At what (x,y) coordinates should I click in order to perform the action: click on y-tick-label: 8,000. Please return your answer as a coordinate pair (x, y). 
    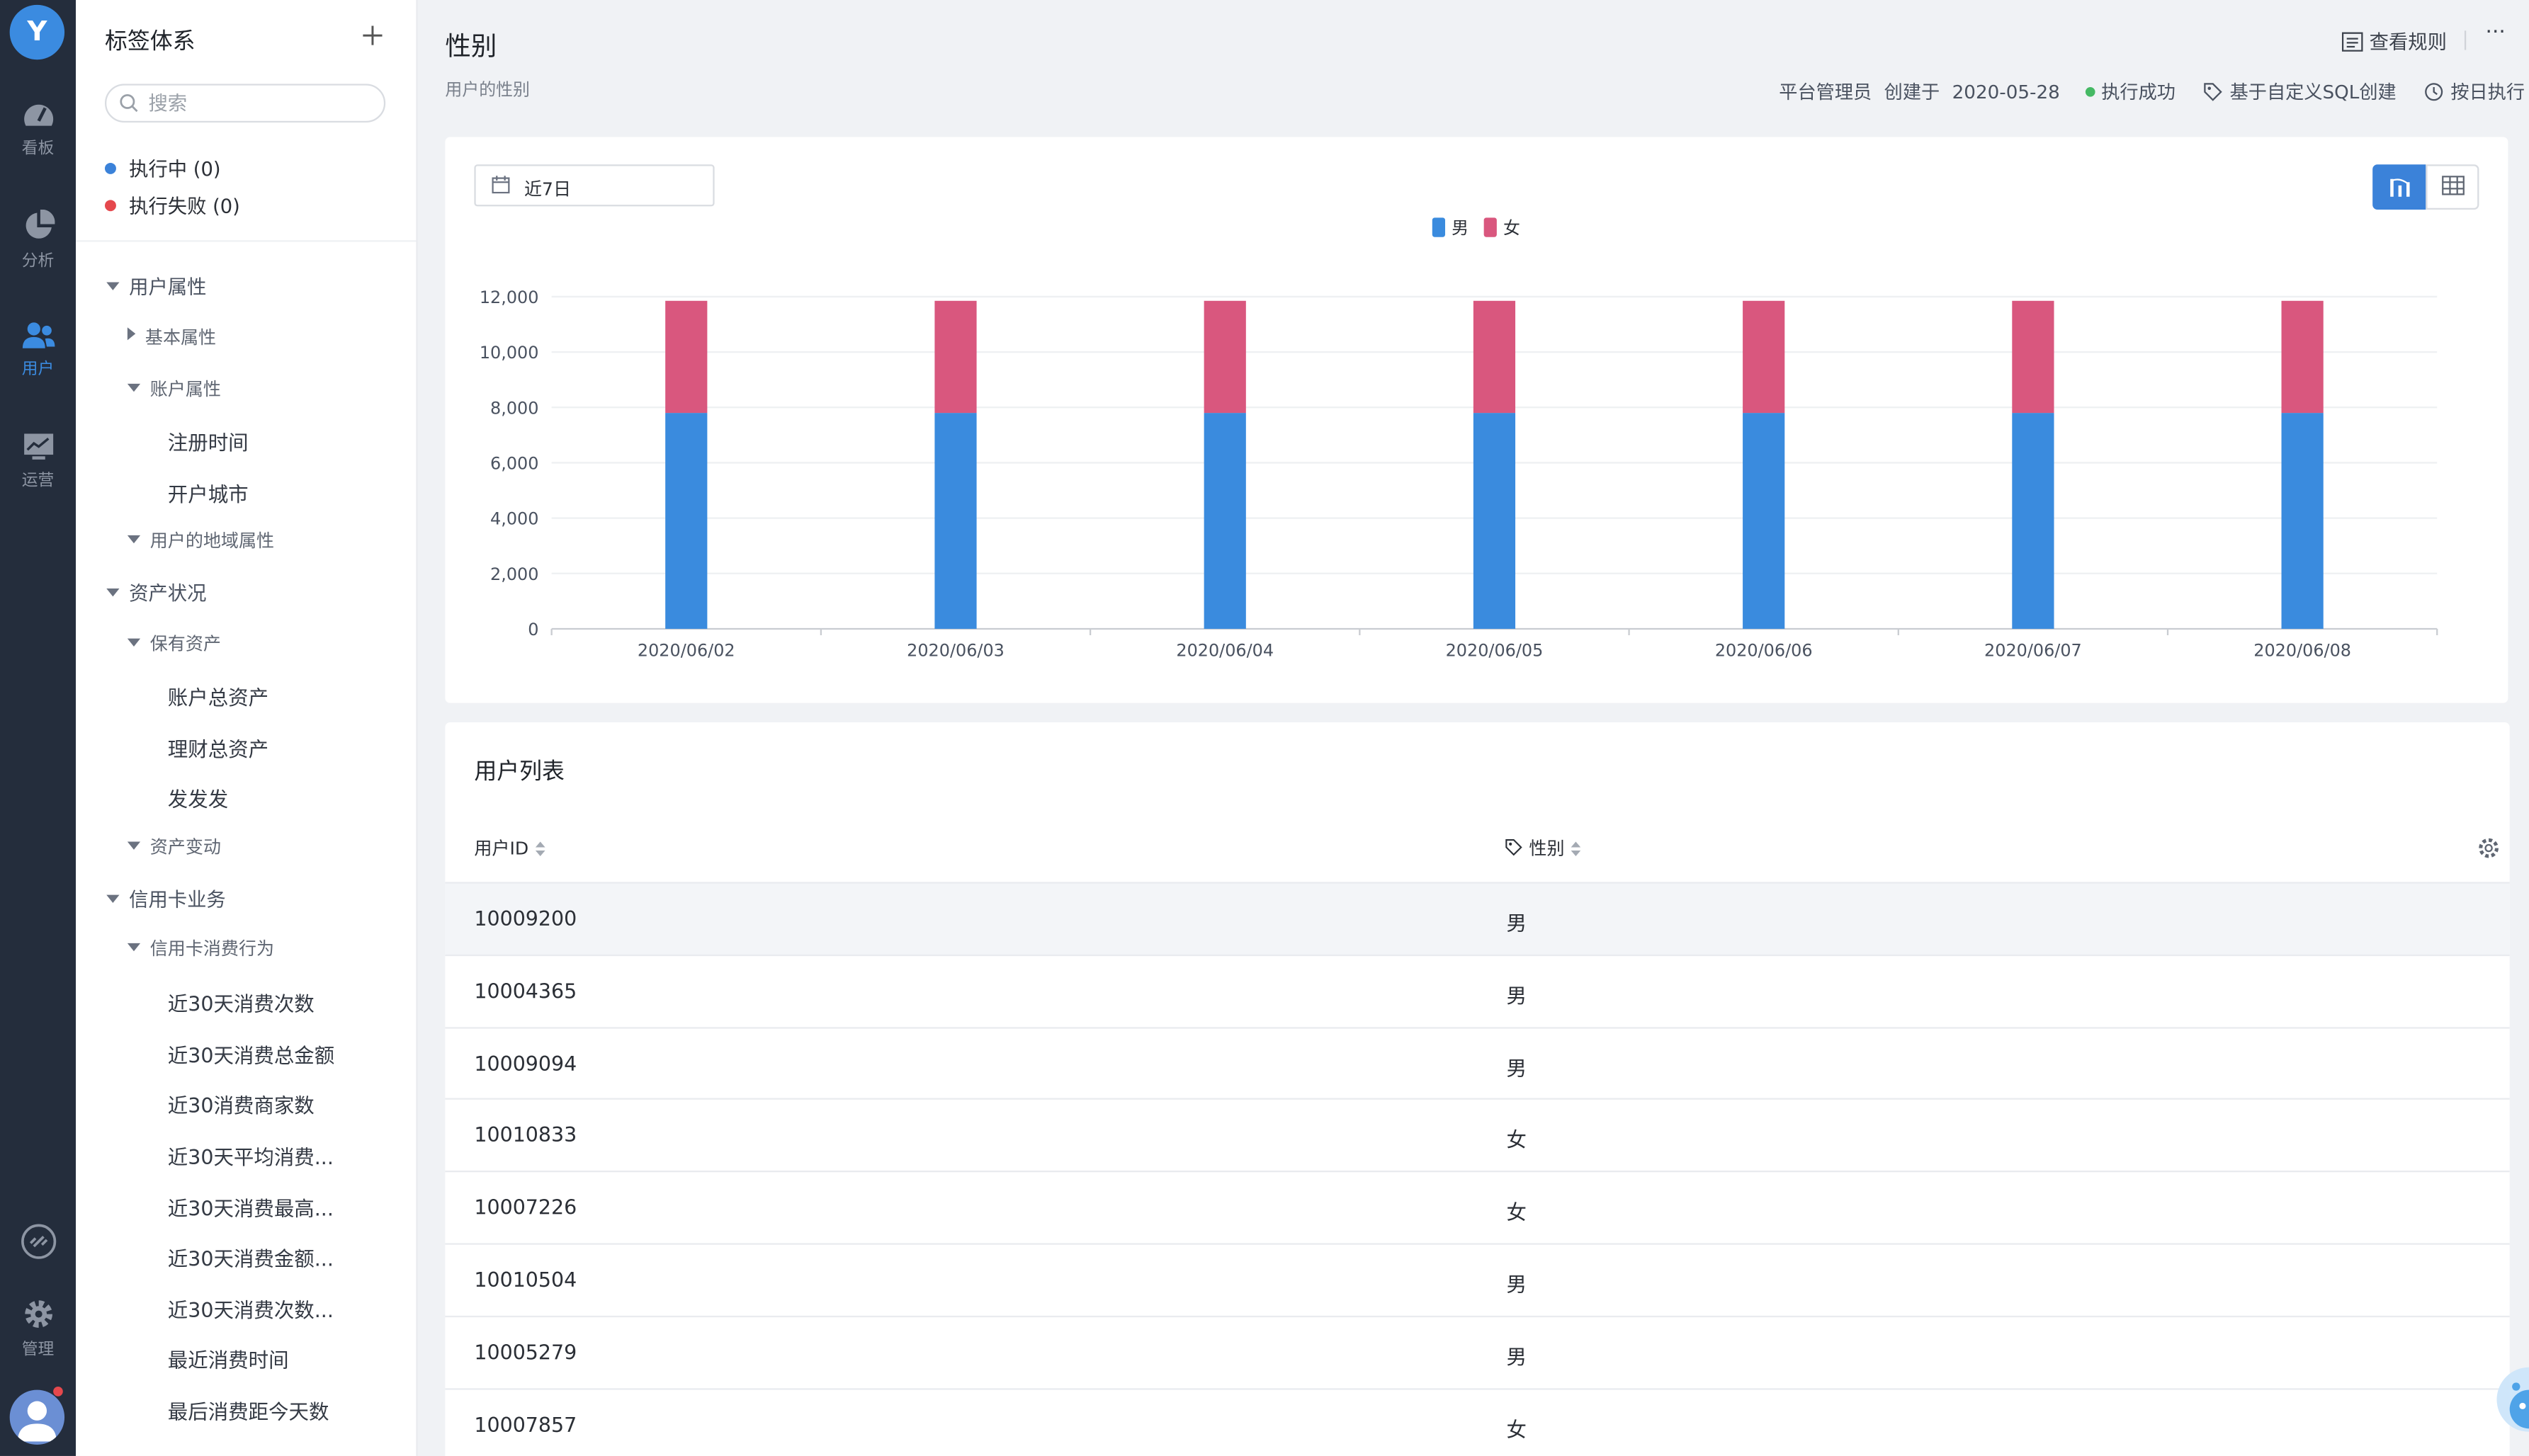
    Looking at the image, I should click on (514, 408).